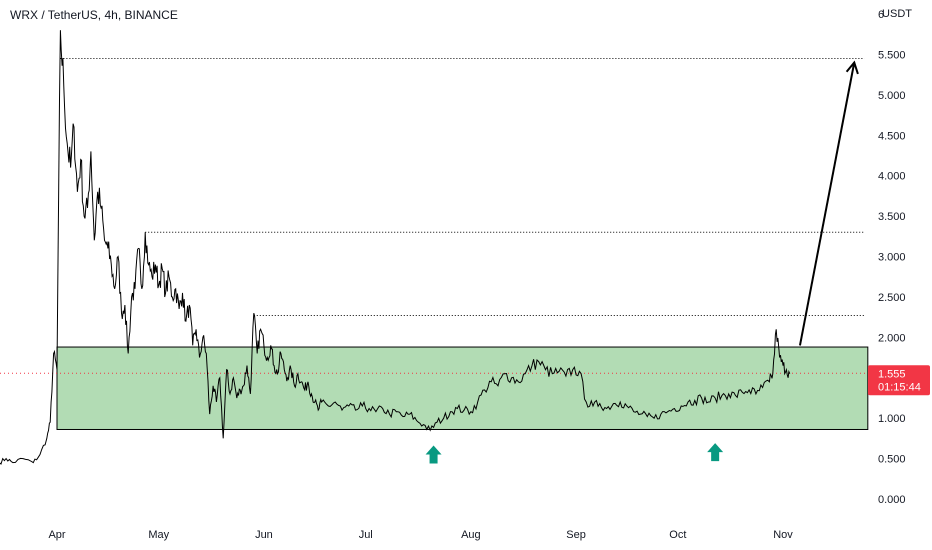 The height and width of the screenshot is (550, 932). I want to click on target-arrow-head, so click(852, 67).